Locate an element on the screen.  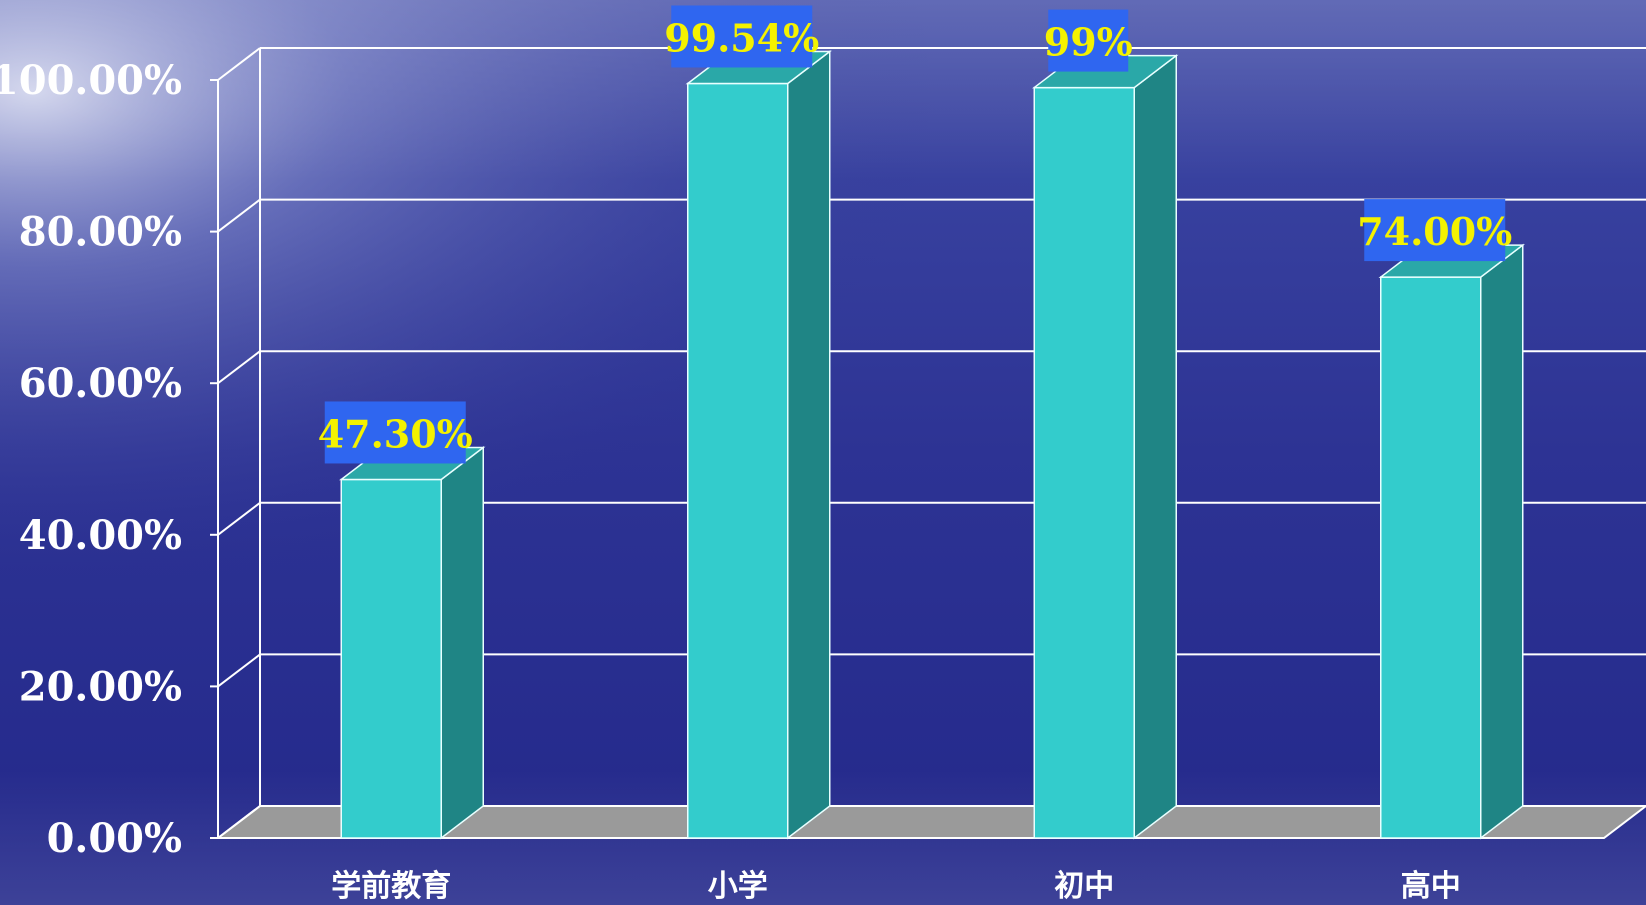
data-label-text: 99.54% is located at coordinates (741, 37).